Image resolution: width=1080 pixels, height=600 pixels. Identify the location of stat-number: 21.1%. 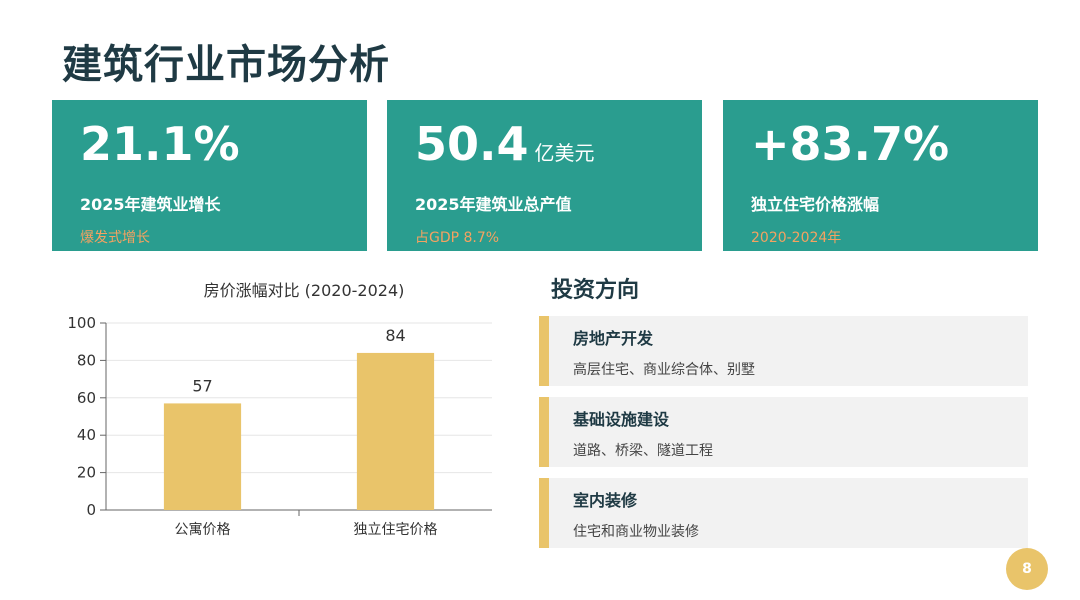
(160, 144).